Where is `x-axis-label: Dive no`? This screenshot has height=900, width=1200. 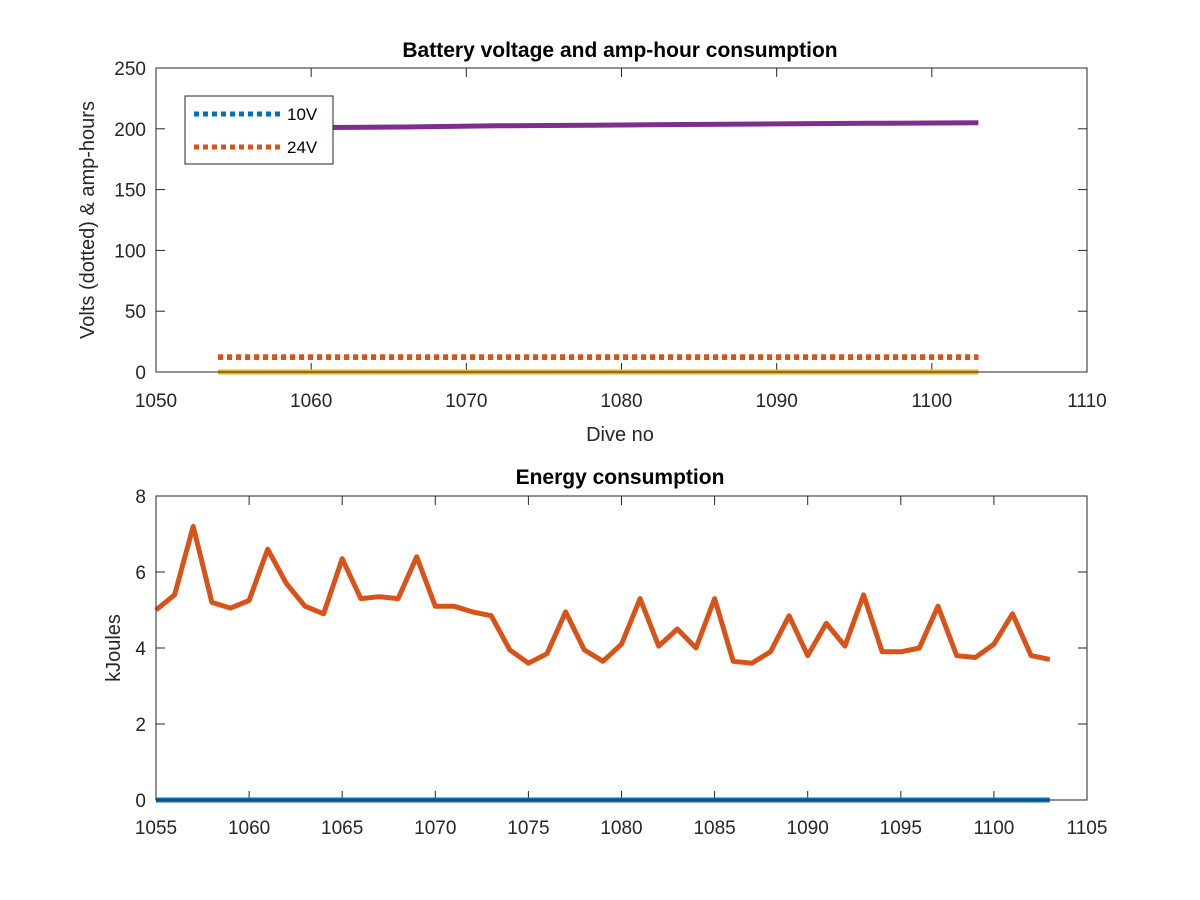 x-axis-label: Dive no is located at coordinates (620, 435).